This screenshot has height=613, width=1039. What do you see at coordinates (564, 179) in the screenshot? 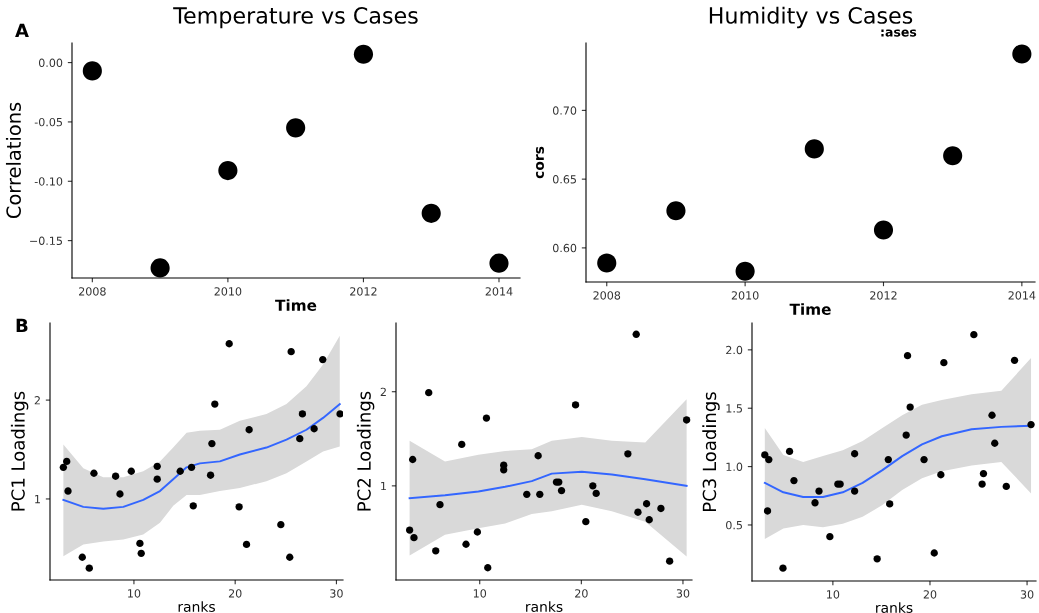
I see `y-tick-label: 0.65` at bounding box center [564, 179].